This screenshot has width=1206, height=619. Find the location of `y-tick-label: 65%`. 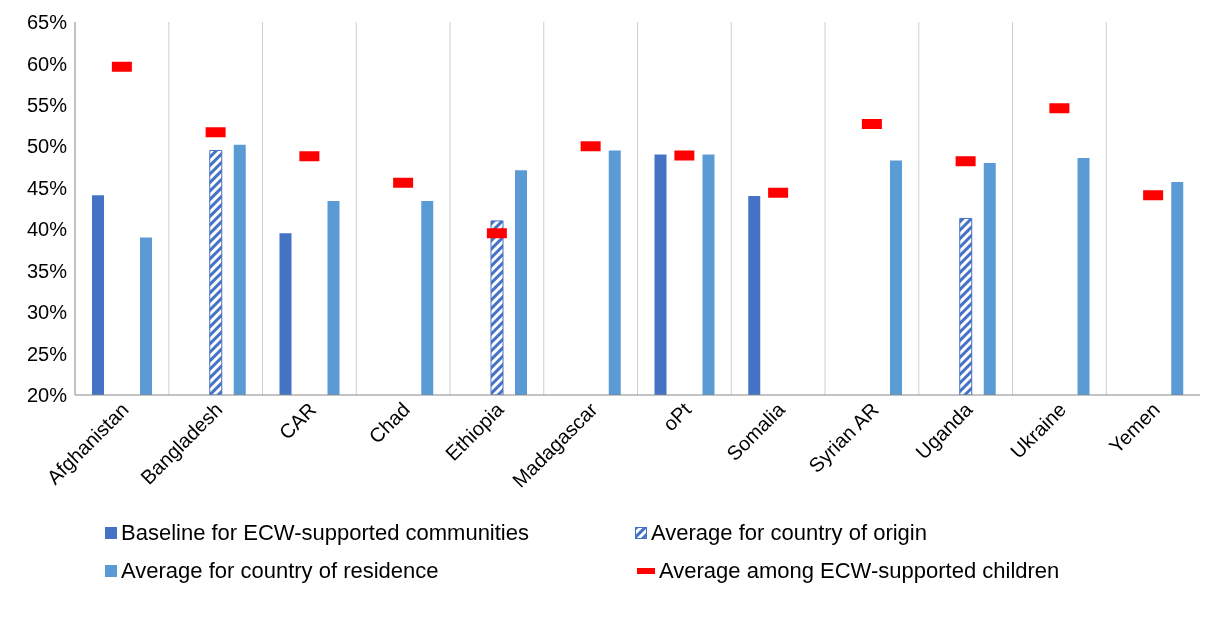

y-tick-label: 65% is located at coordinates (47, 22).